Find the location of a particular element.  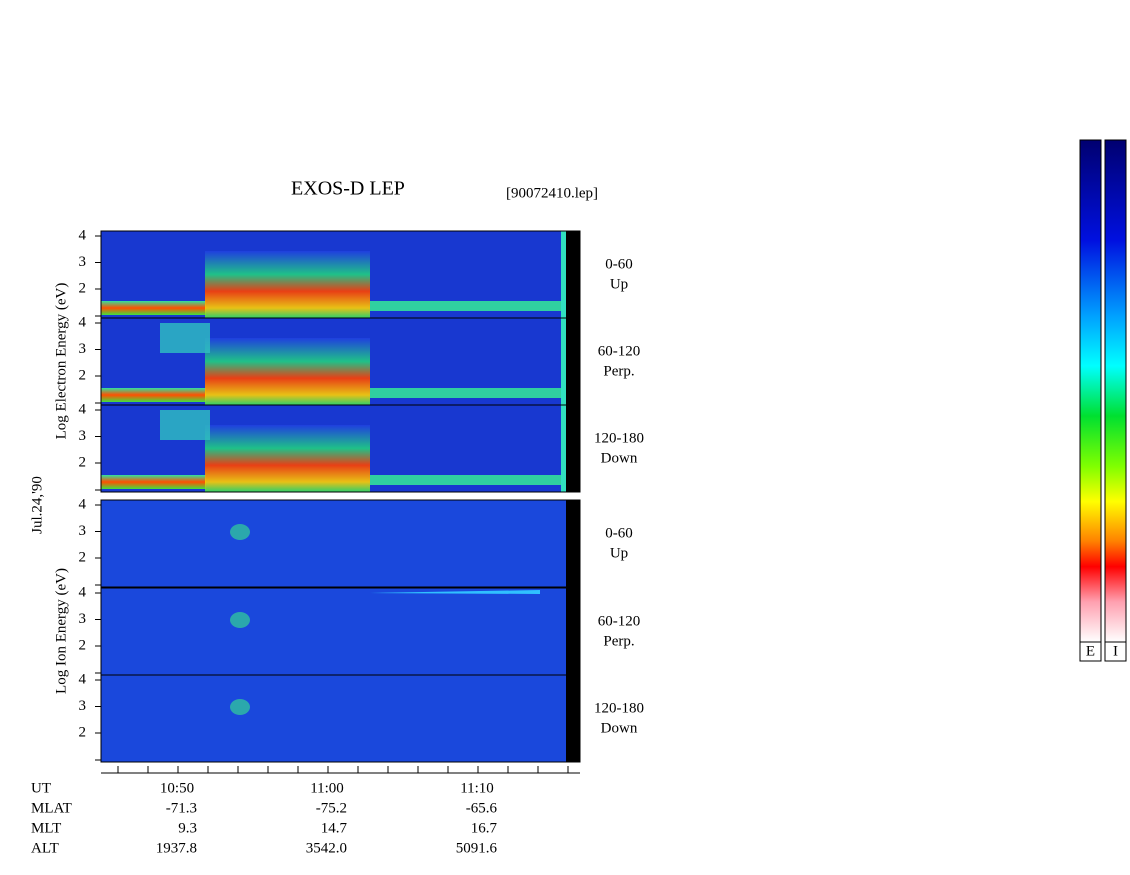

date: Jul.24,'90 is located at coordinates (37, 505).